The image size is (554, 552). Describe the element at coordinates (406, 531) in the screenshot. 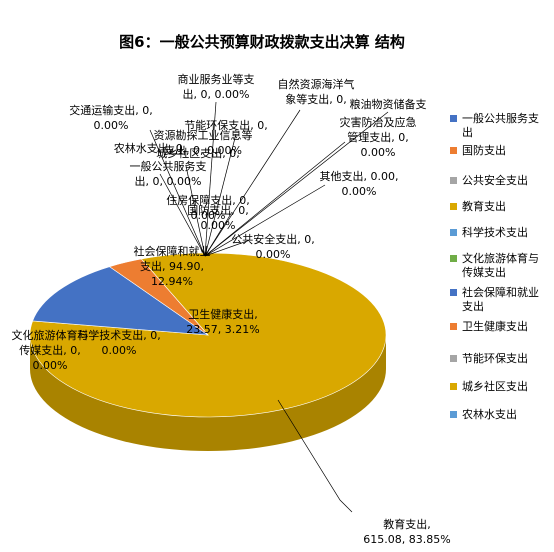

I see `data-label-jiaoyu: 教育支出, 615.08, 83.85%` at that location.